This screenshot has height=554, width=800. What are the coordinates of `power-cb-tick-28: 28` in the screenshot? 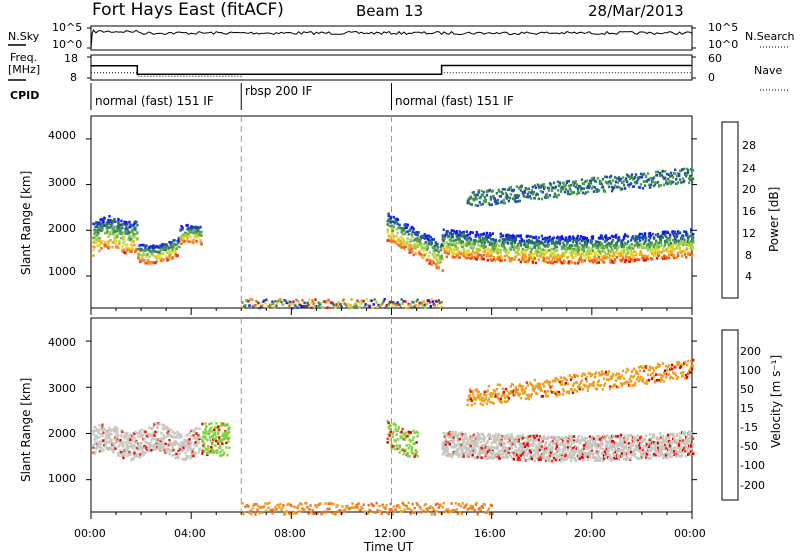 It's located at (749, 145).